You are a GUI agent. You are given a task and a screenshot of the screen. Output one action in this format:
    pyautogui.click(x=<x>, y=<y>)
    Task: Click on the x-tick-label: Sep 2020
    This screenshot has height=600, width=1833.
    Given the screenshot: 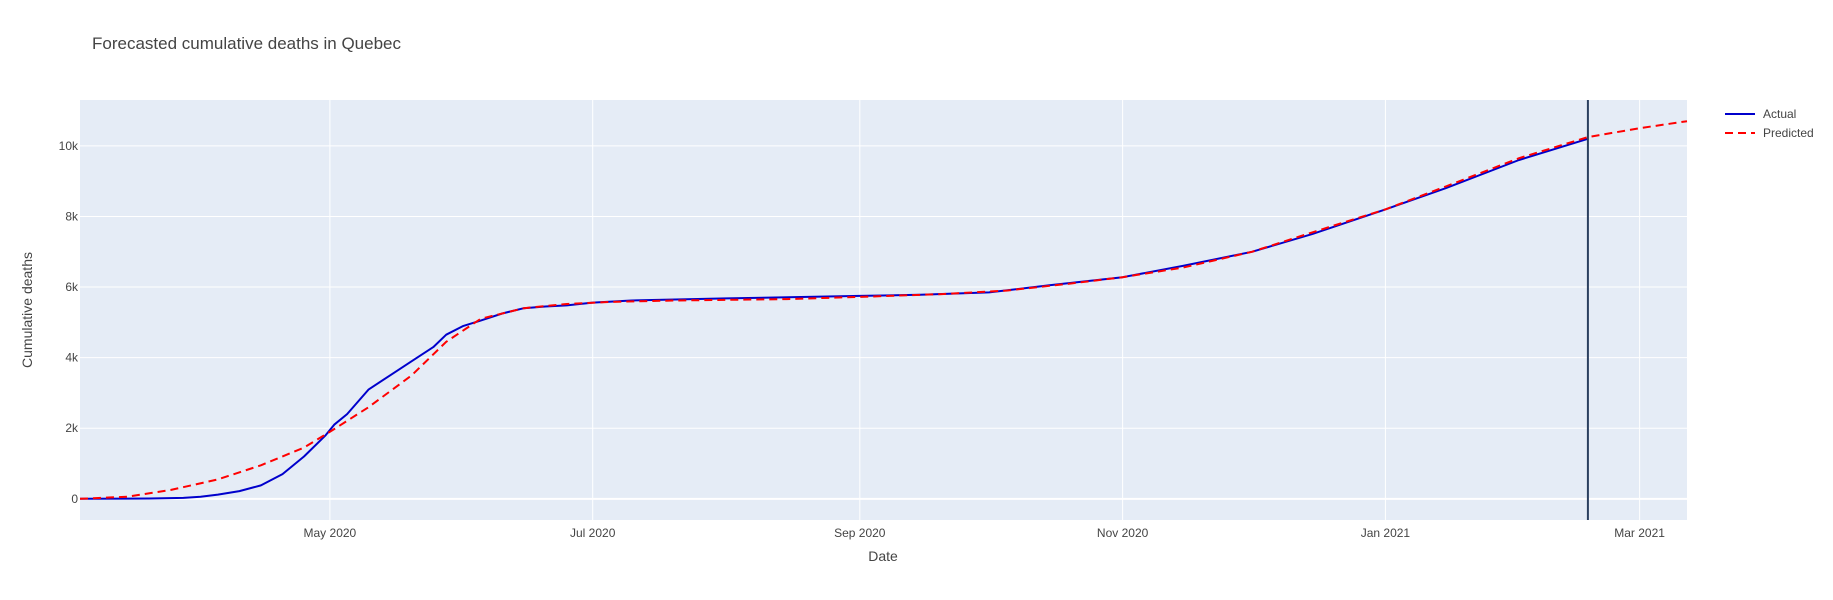 What is the action you would take?
    pyautogui.click(x=860, y=533)
    